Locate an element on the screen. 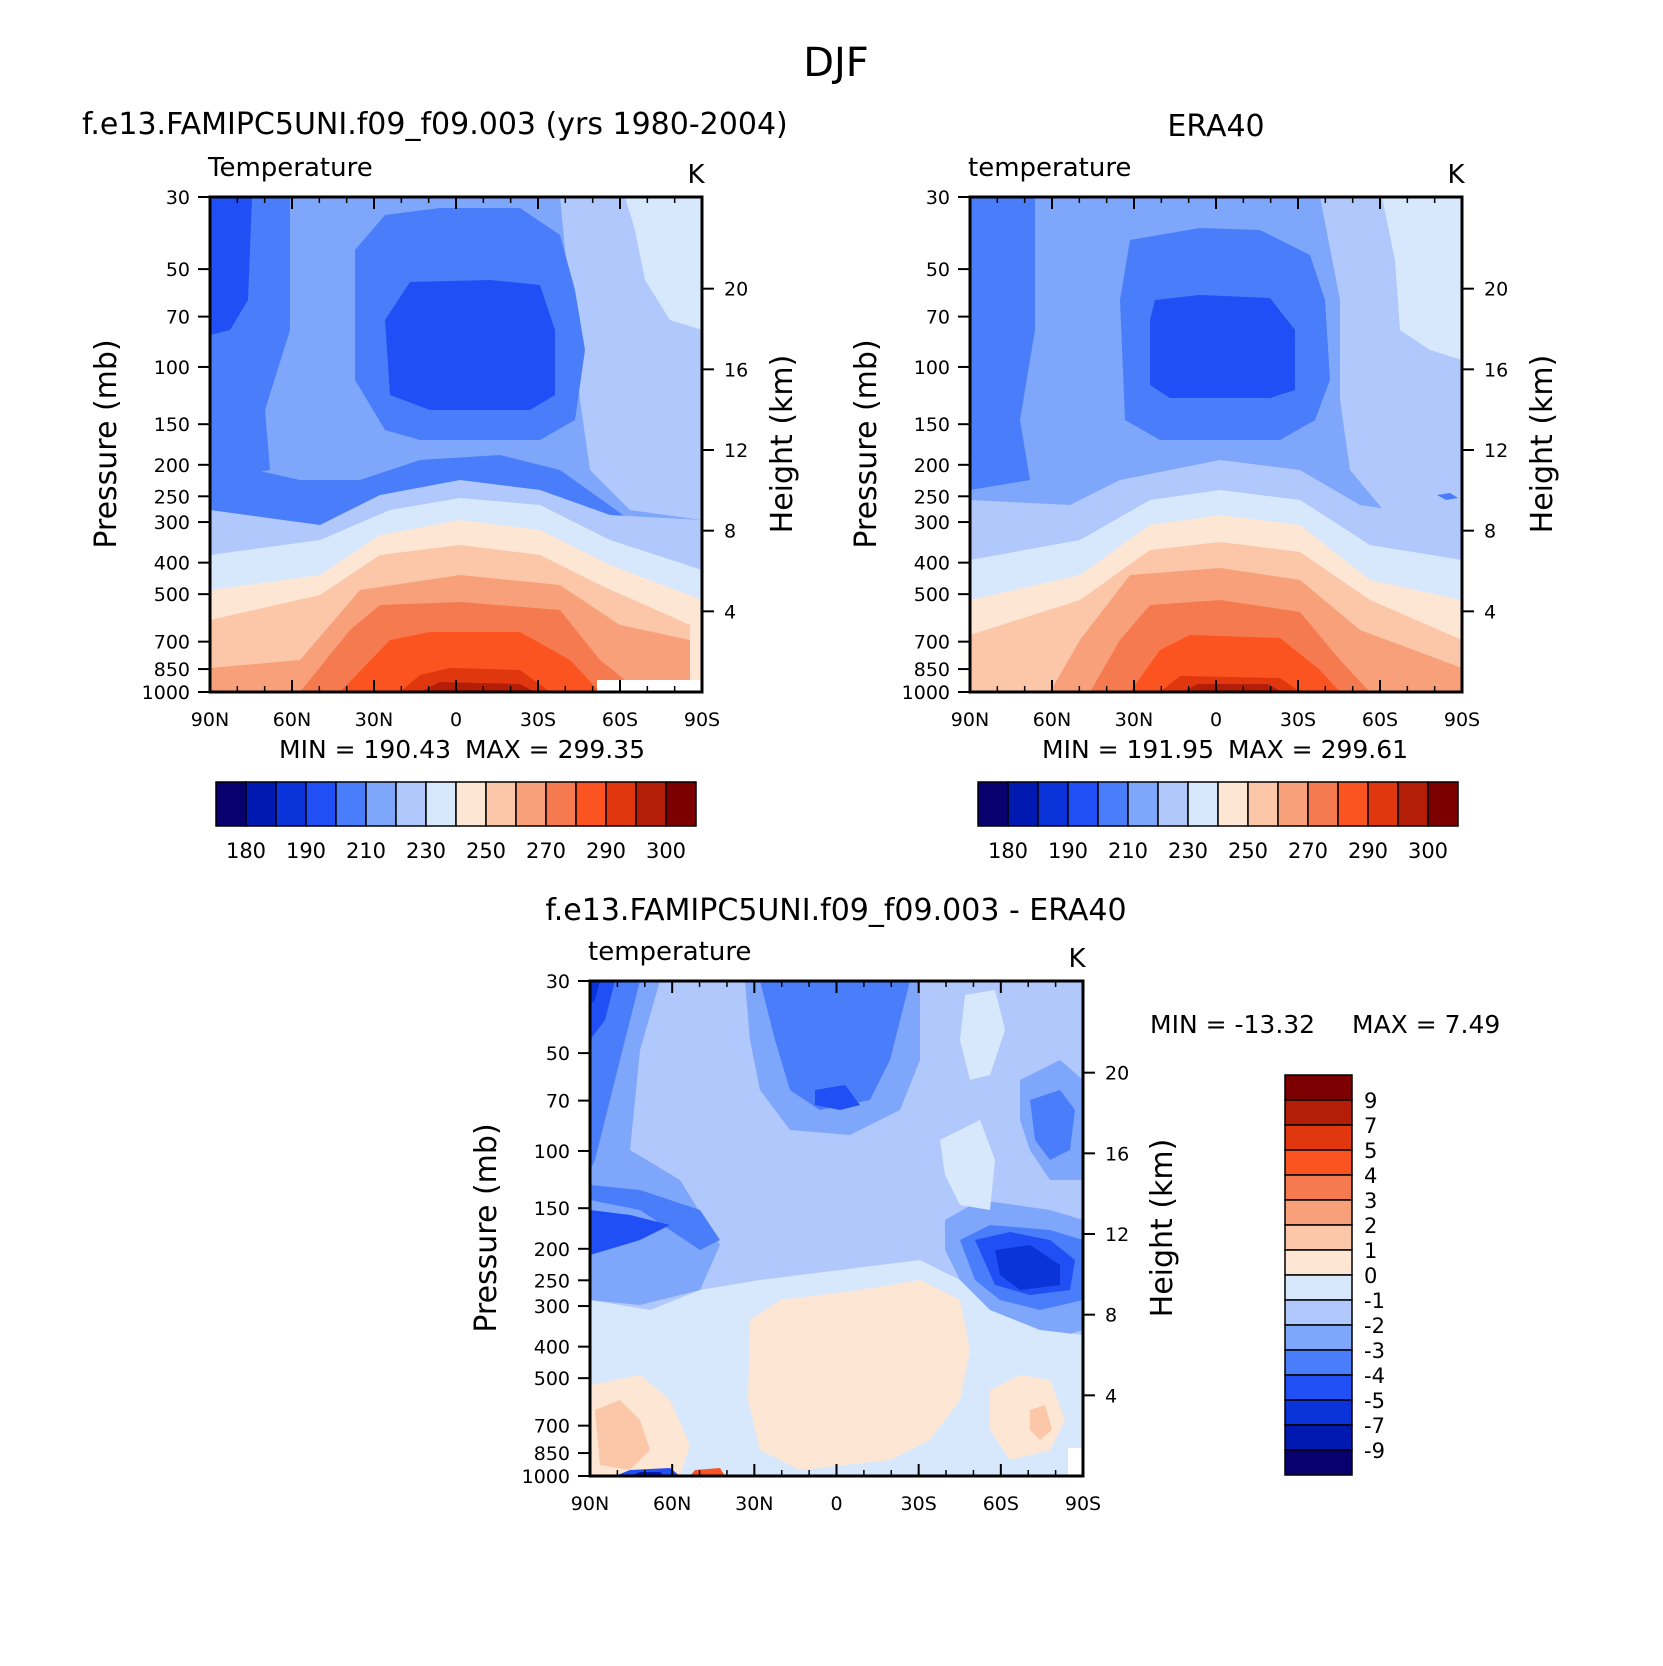 The width and height of the screenshot is (1663, 1666). y2-tick-label: 20 is located at coordinates (1496, 290).